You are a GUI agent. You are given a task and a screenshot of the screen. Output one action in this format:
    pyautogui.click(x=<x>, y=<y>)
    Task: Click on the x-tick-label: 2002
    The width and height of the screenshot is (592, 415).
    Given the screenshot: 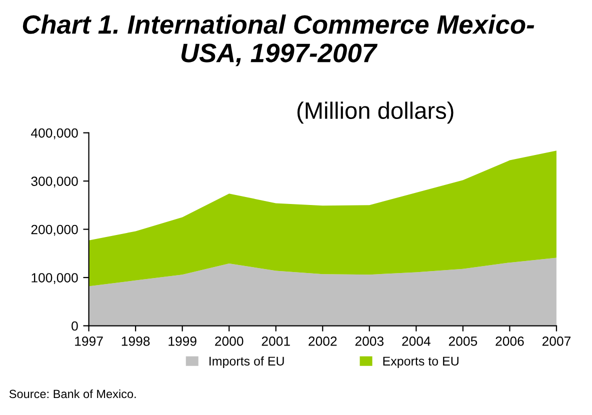 What is the action you would take?
    pyautogui.click(x=322, y=341)
    